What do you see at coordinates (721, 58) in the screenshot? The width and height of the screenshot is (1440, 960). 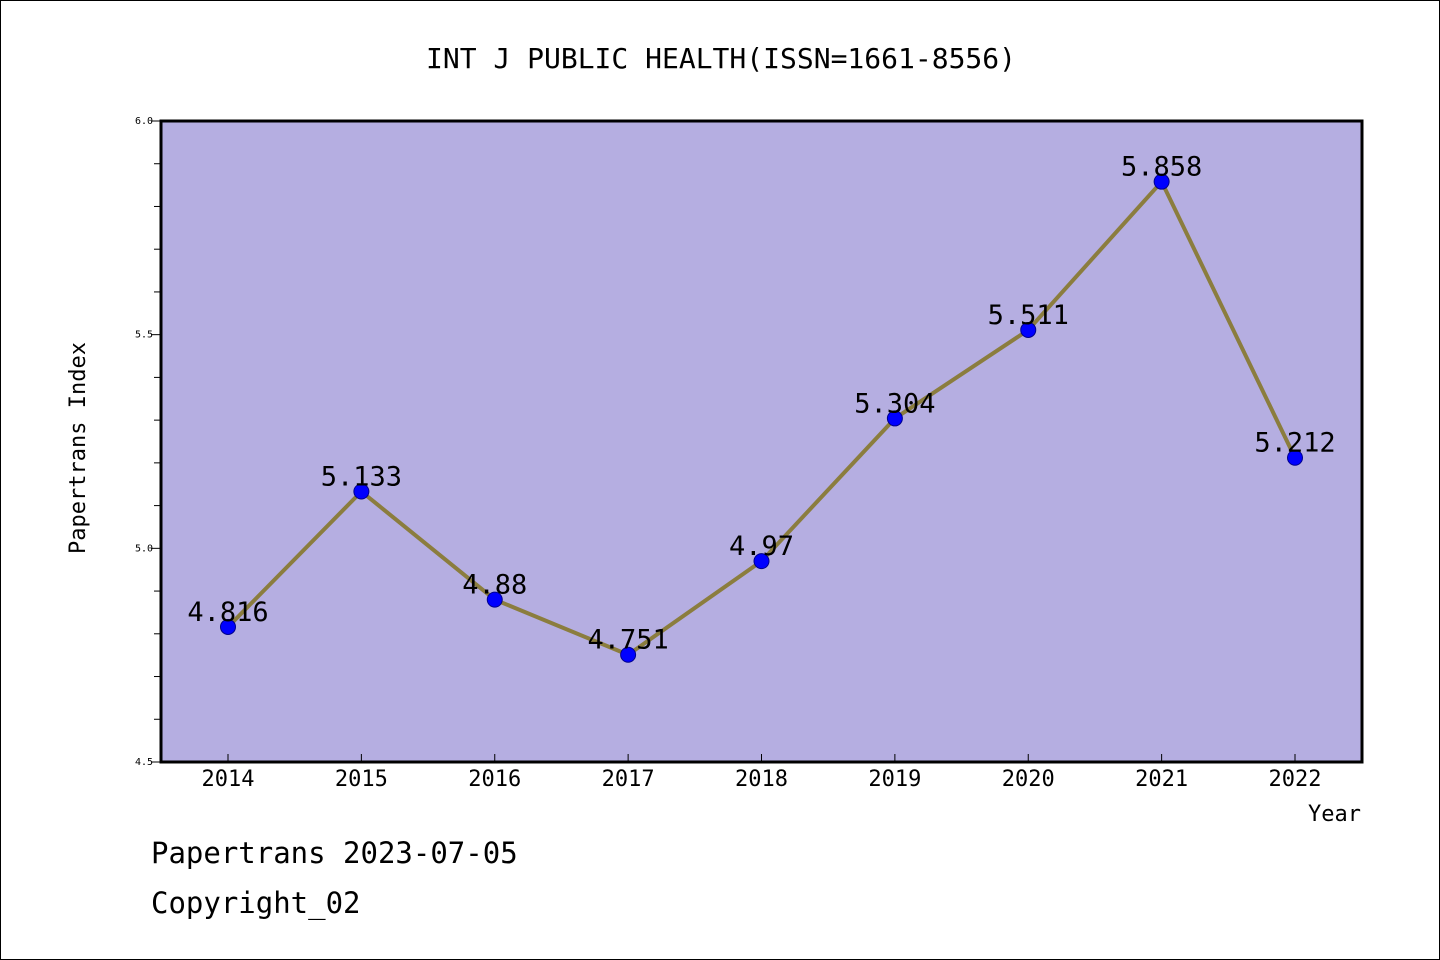 I see `chart-title: INT J PUBLIC HEALTH(ISSN=1661-8556)` at bounding box center [721, 58].